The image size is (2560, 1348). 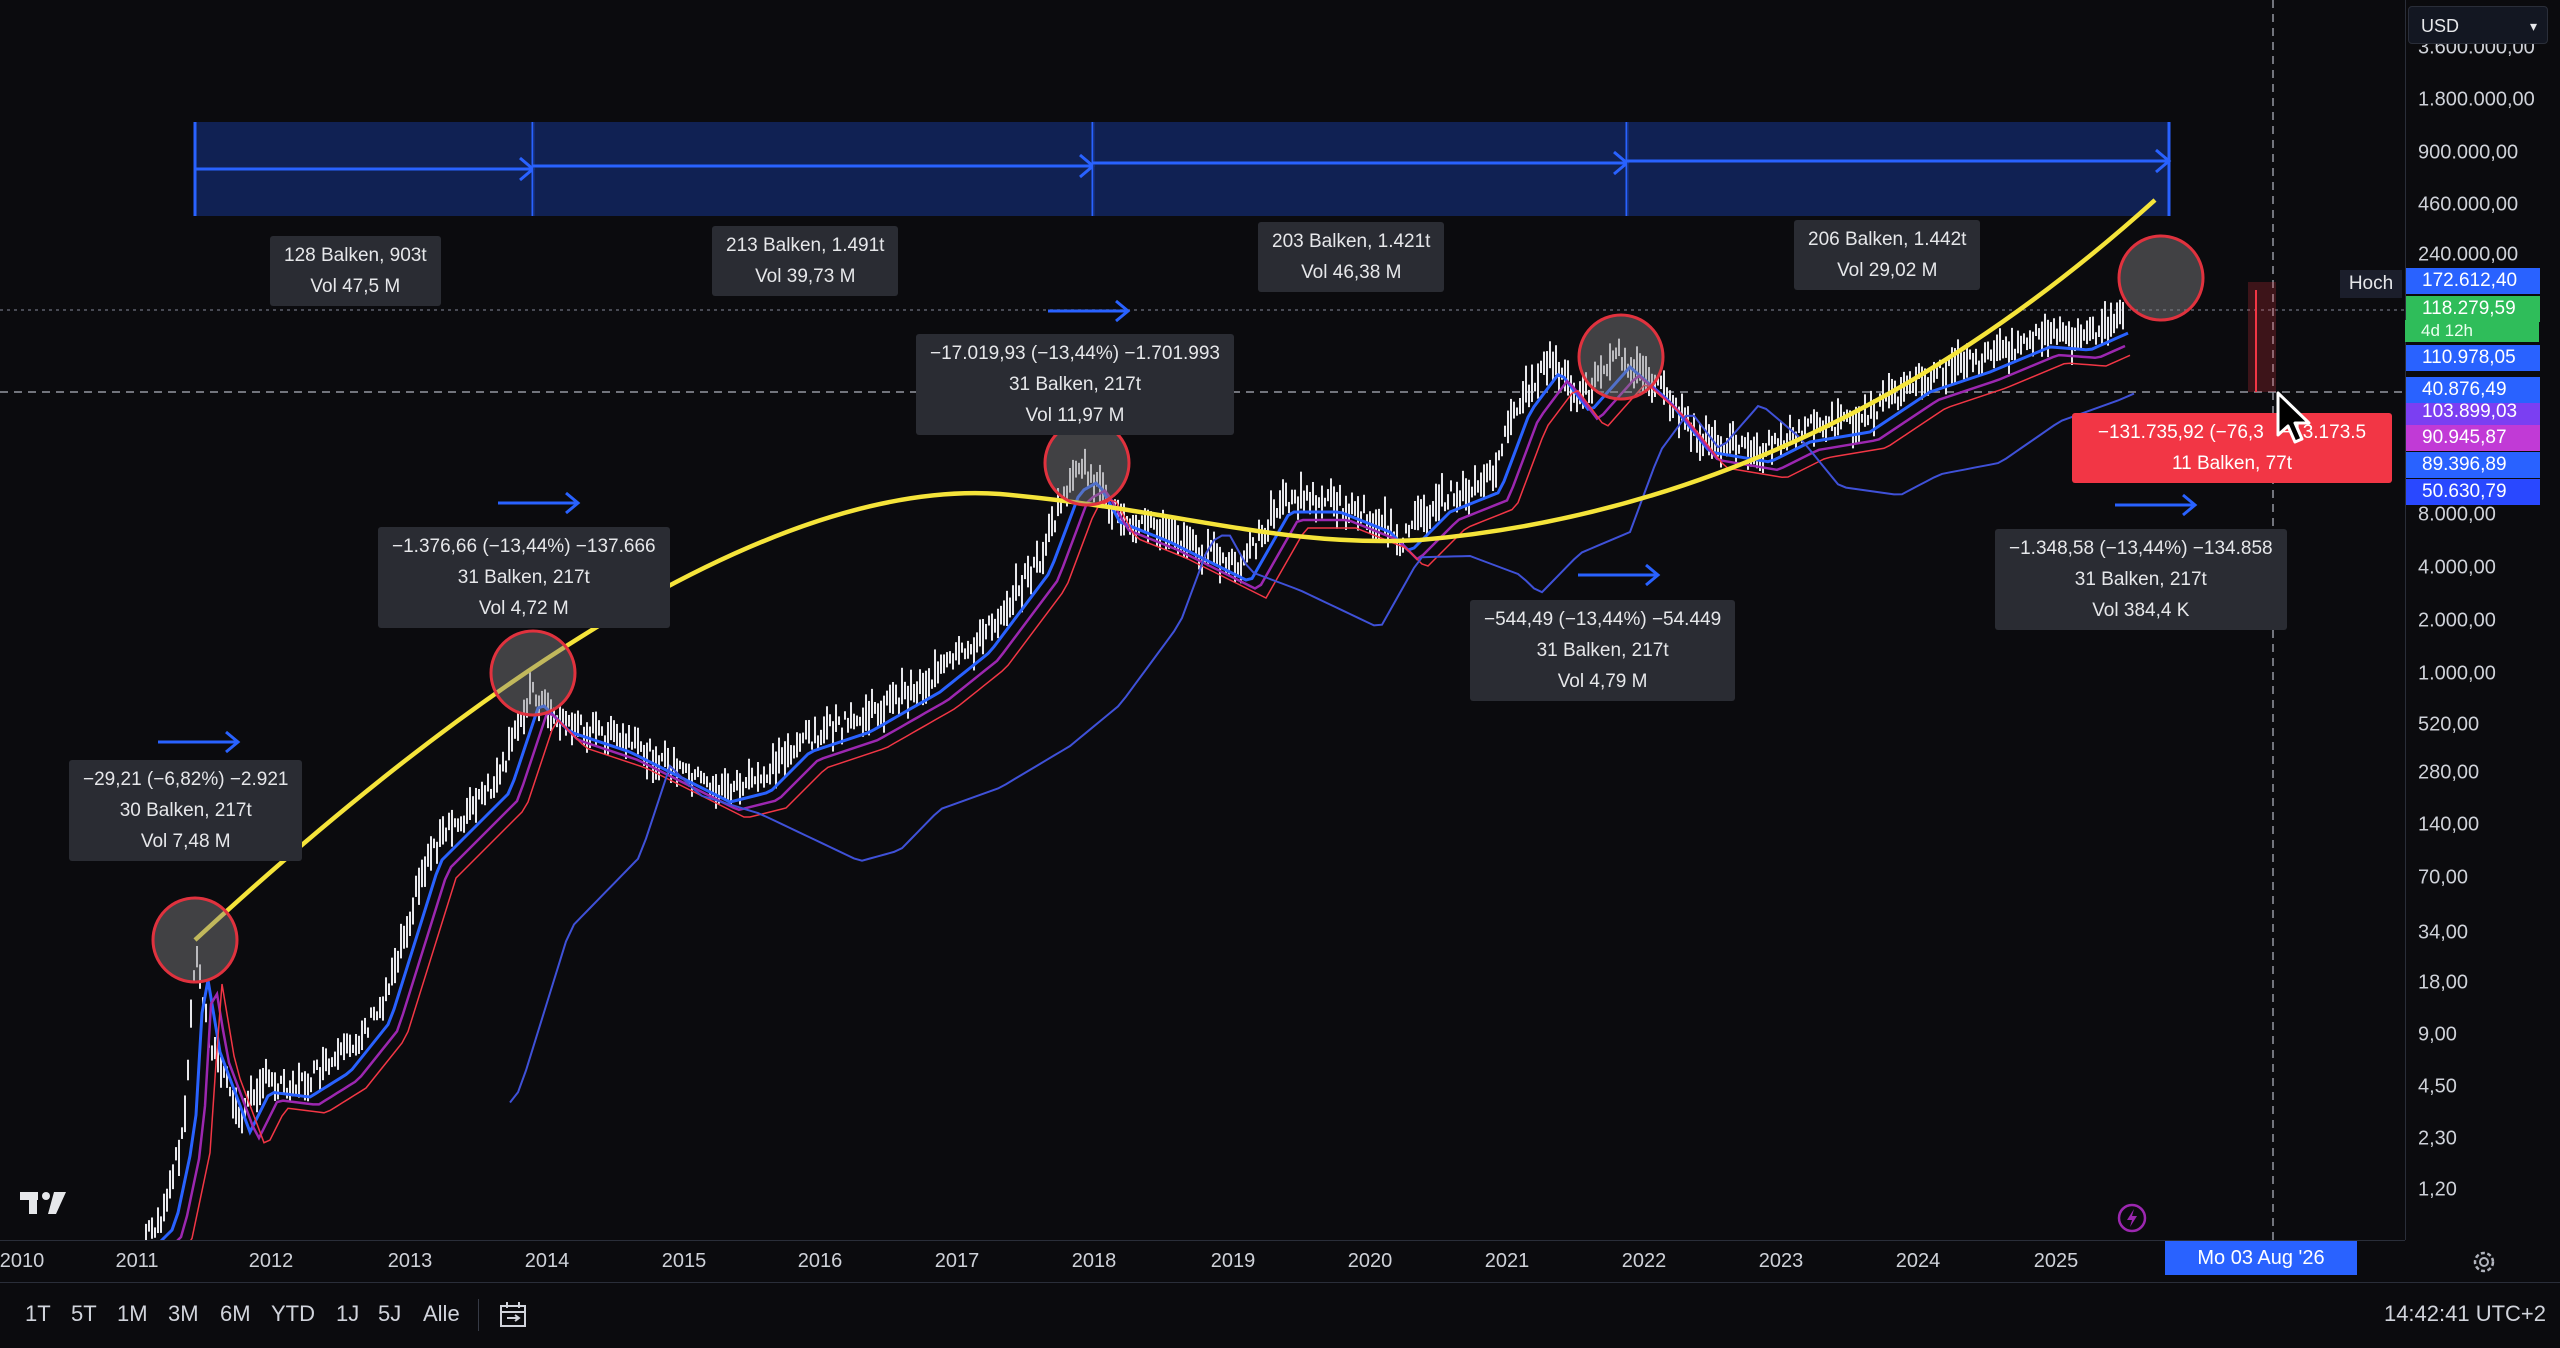 What do you see at coordinates (2473, 412) in the screenshot?
I see `price-tag: 103.899,03` at bounding box center [2473, 412].